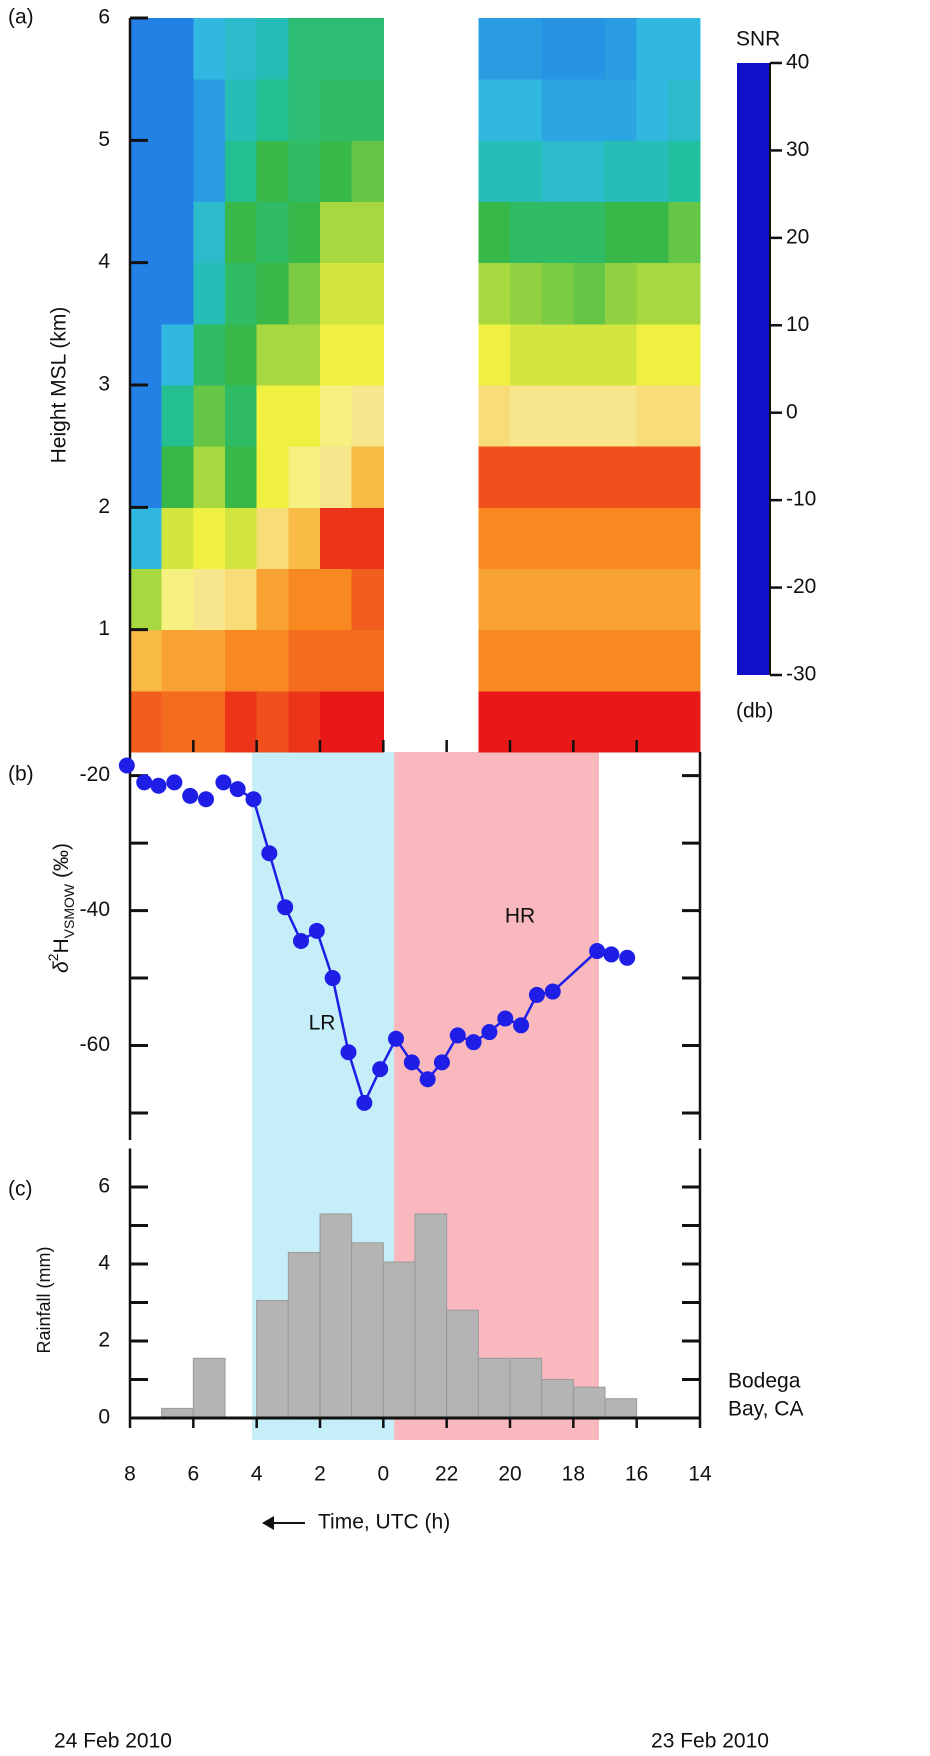 The width and height of the screenshot is (930, 1756). Describe the element at coordinates (322, 1023) in the screenshot. I see `span-label: LR` at that location.